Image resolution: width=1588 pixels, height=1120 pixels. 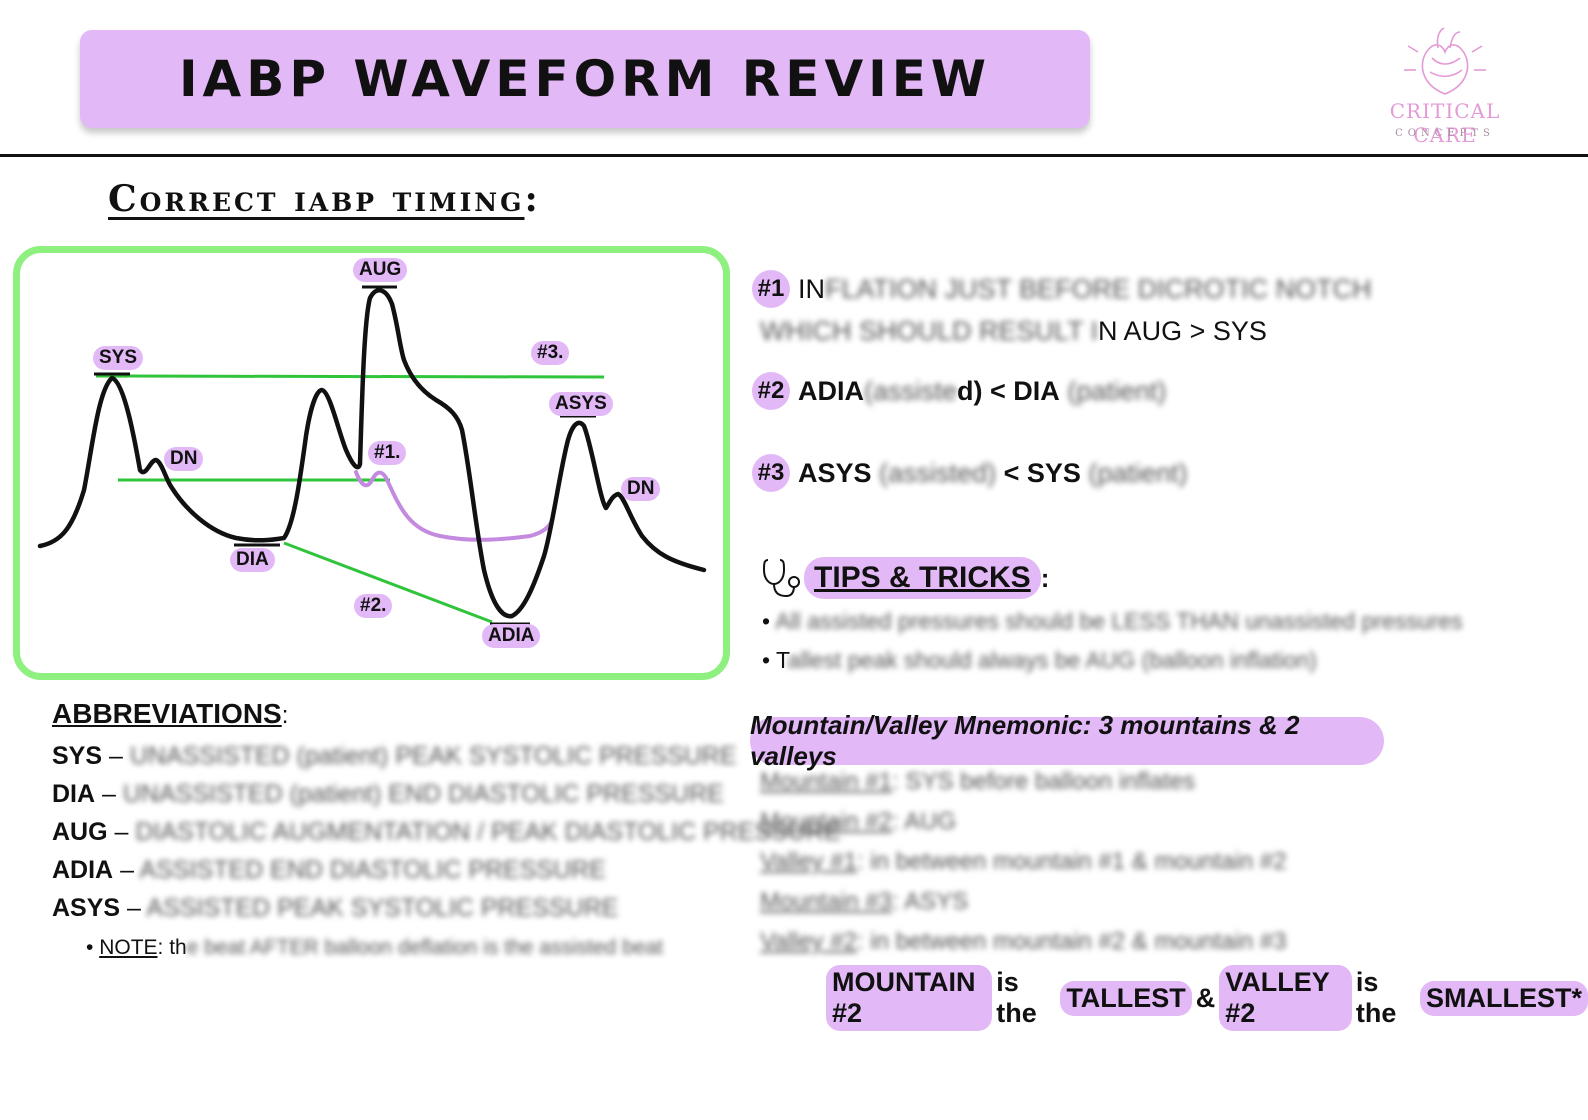 I want to click on label-aug: AUG, so click(x=380, y=270).